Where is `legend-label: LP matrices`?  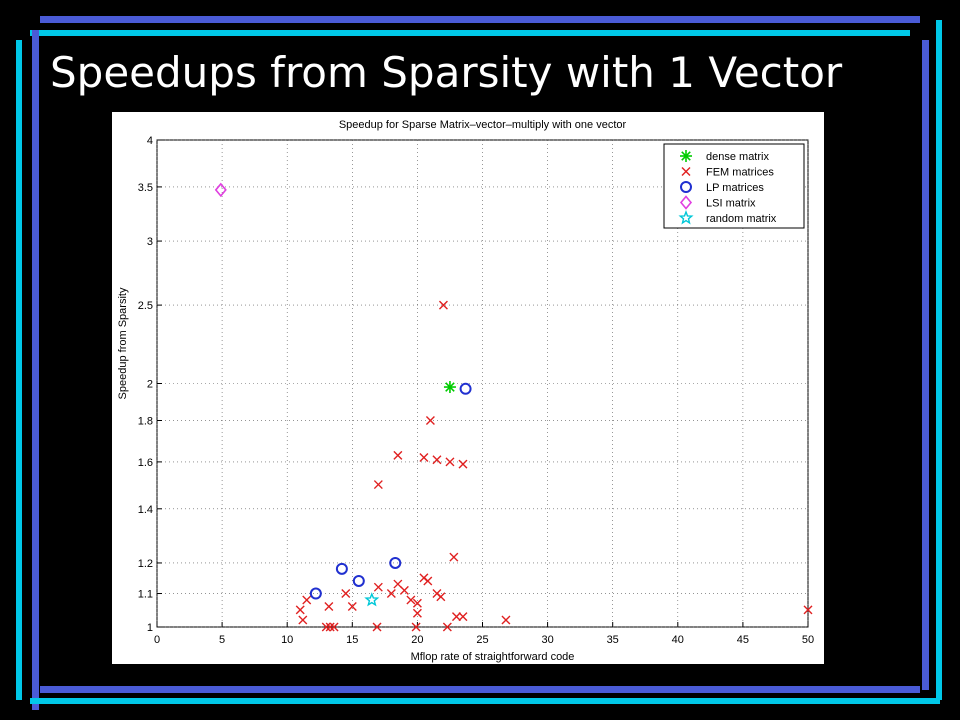
legend-label: LP matrices is located at coordinates (735, 188).